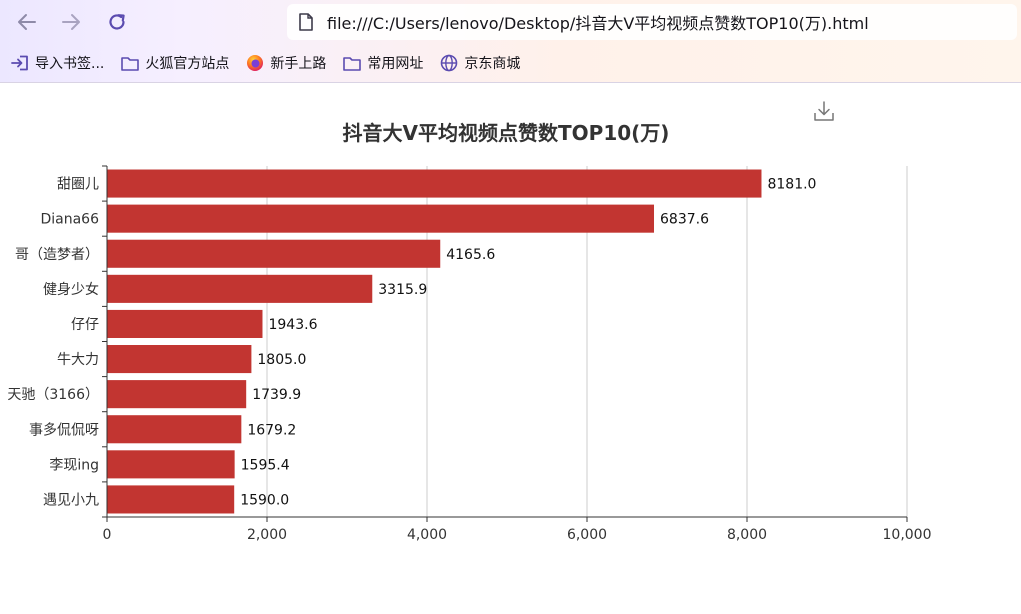  What do you see at coordinates (824, 111) in the screenshot?
I see `download-icon` at bounding box center [824, 111].